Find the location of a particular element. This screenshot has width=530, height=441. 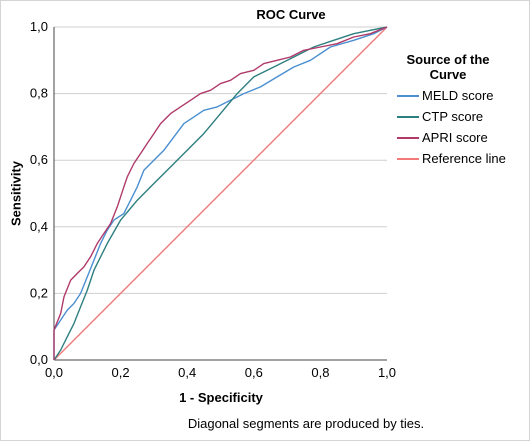

y-tick-label: 0,4 is located at coordinates (39, 226).